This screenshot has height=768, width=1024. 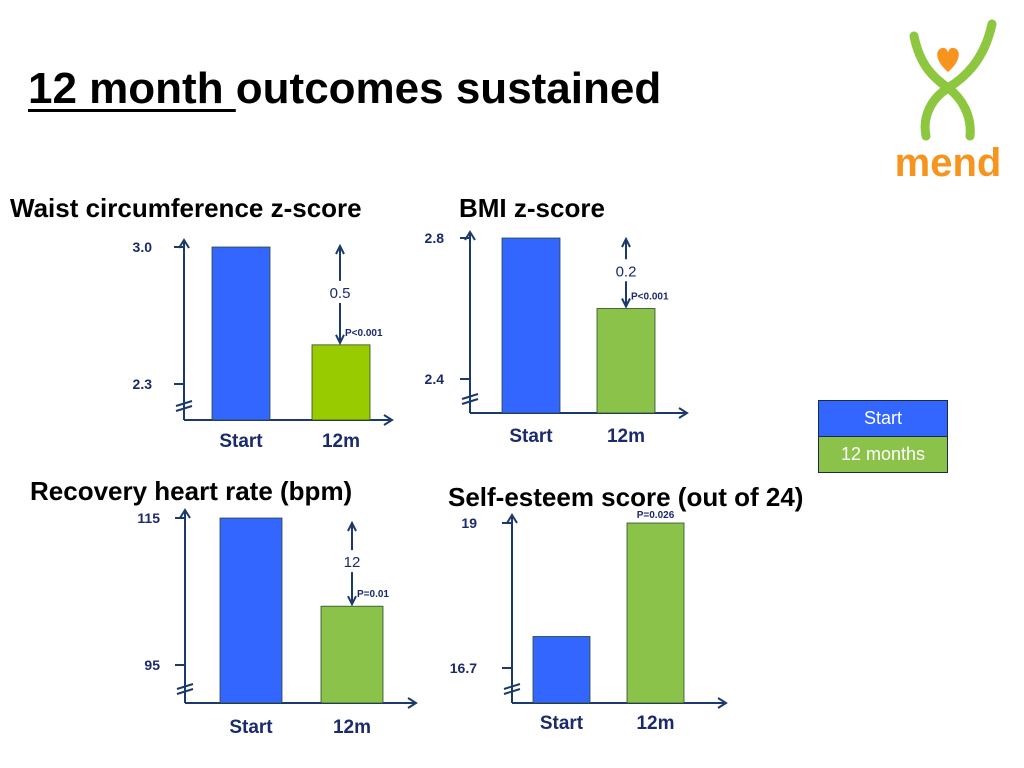 What do you see at coordinates (883, 418) in the screenshot?
I see `legend-item-start: Start` at bounding box center [883, 418].